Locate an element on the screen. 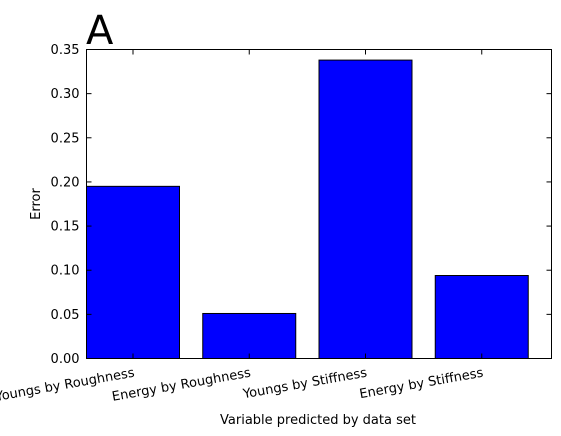 The image size is (561, 436). y-tick-label: 0.30 is located at coordinates (65, 94).